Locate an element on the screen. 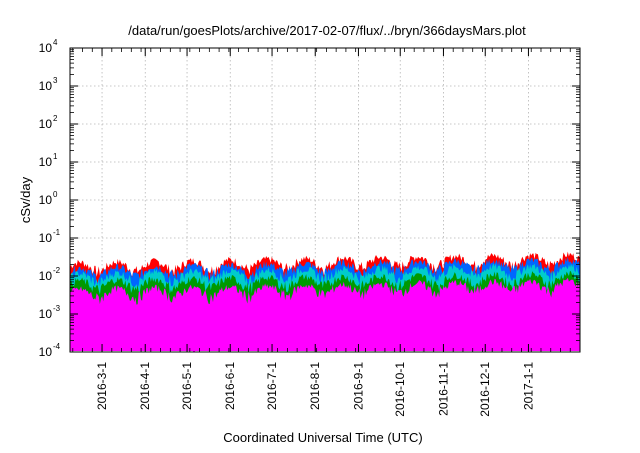 Image resolution: width=640 pixels, height=453 pixels. x-tick-label: 2016-3-1 is located at coordinates (102, 386).